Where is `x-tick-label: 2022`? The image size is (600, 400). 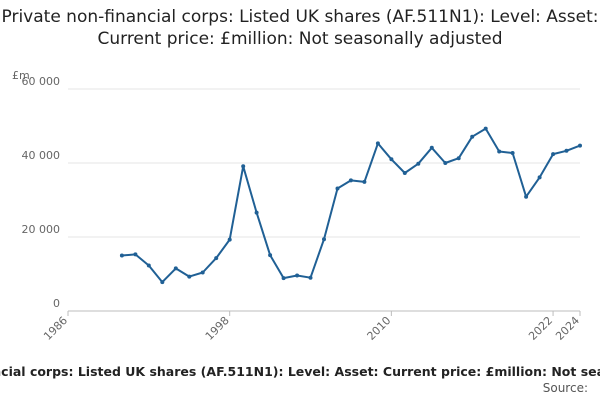 x-tick-label: 2022 is located at coordinates (540, 328).